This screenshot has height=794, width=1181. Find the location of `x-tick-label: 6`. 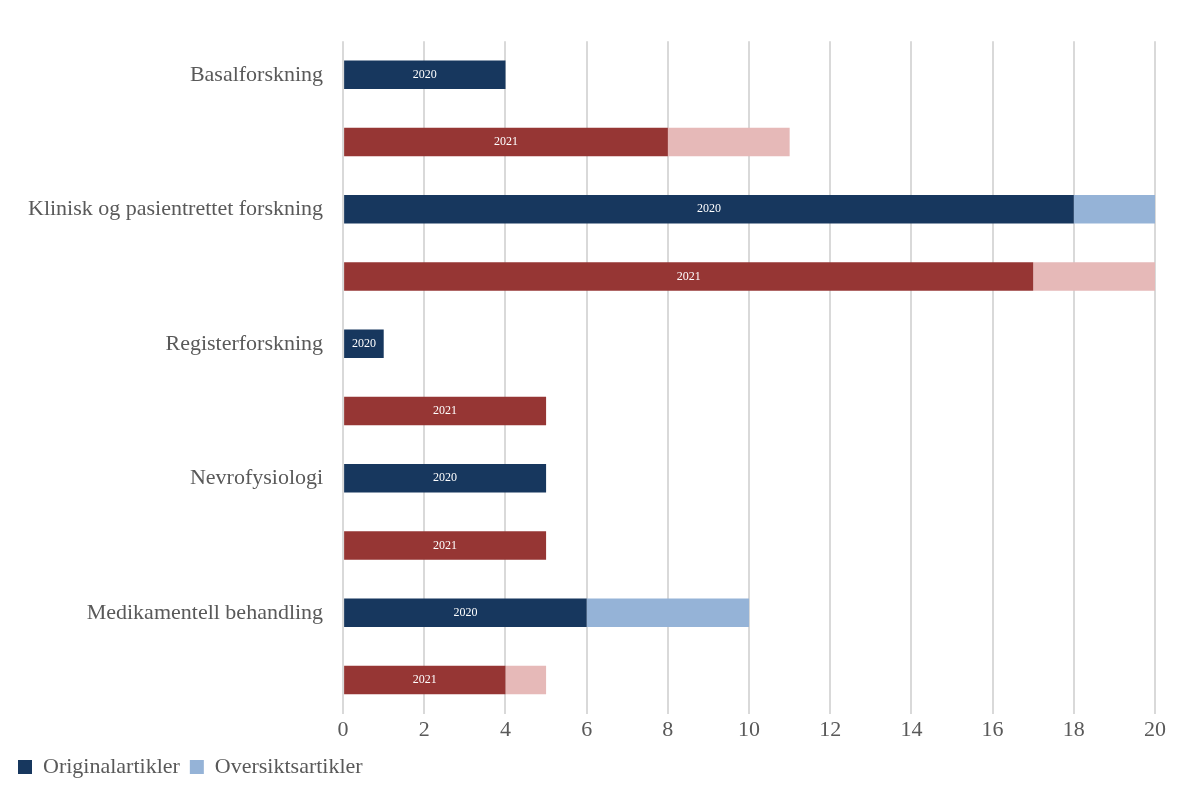

x-tick-label: 6 is located at coordinates (587, 728).